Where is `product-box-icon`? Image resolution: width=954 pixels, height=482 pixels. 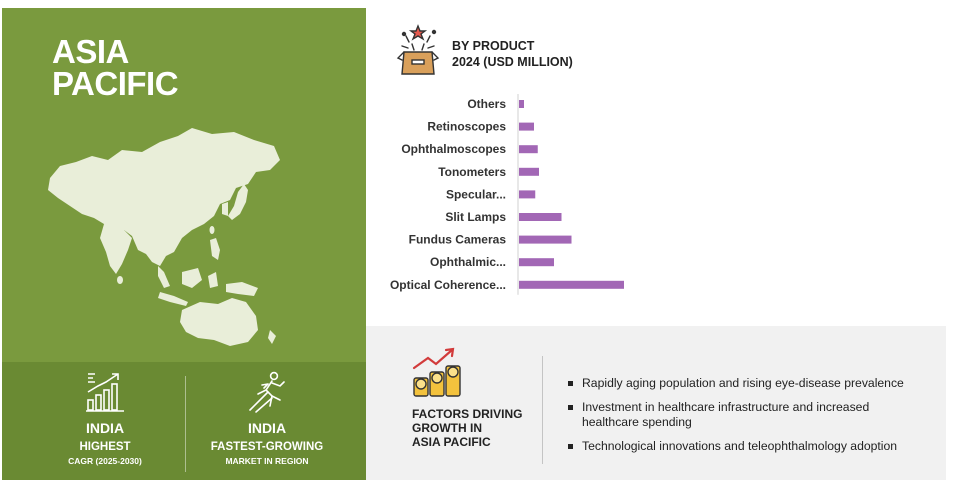
product-box-icon is located at coordinates (418, 49).